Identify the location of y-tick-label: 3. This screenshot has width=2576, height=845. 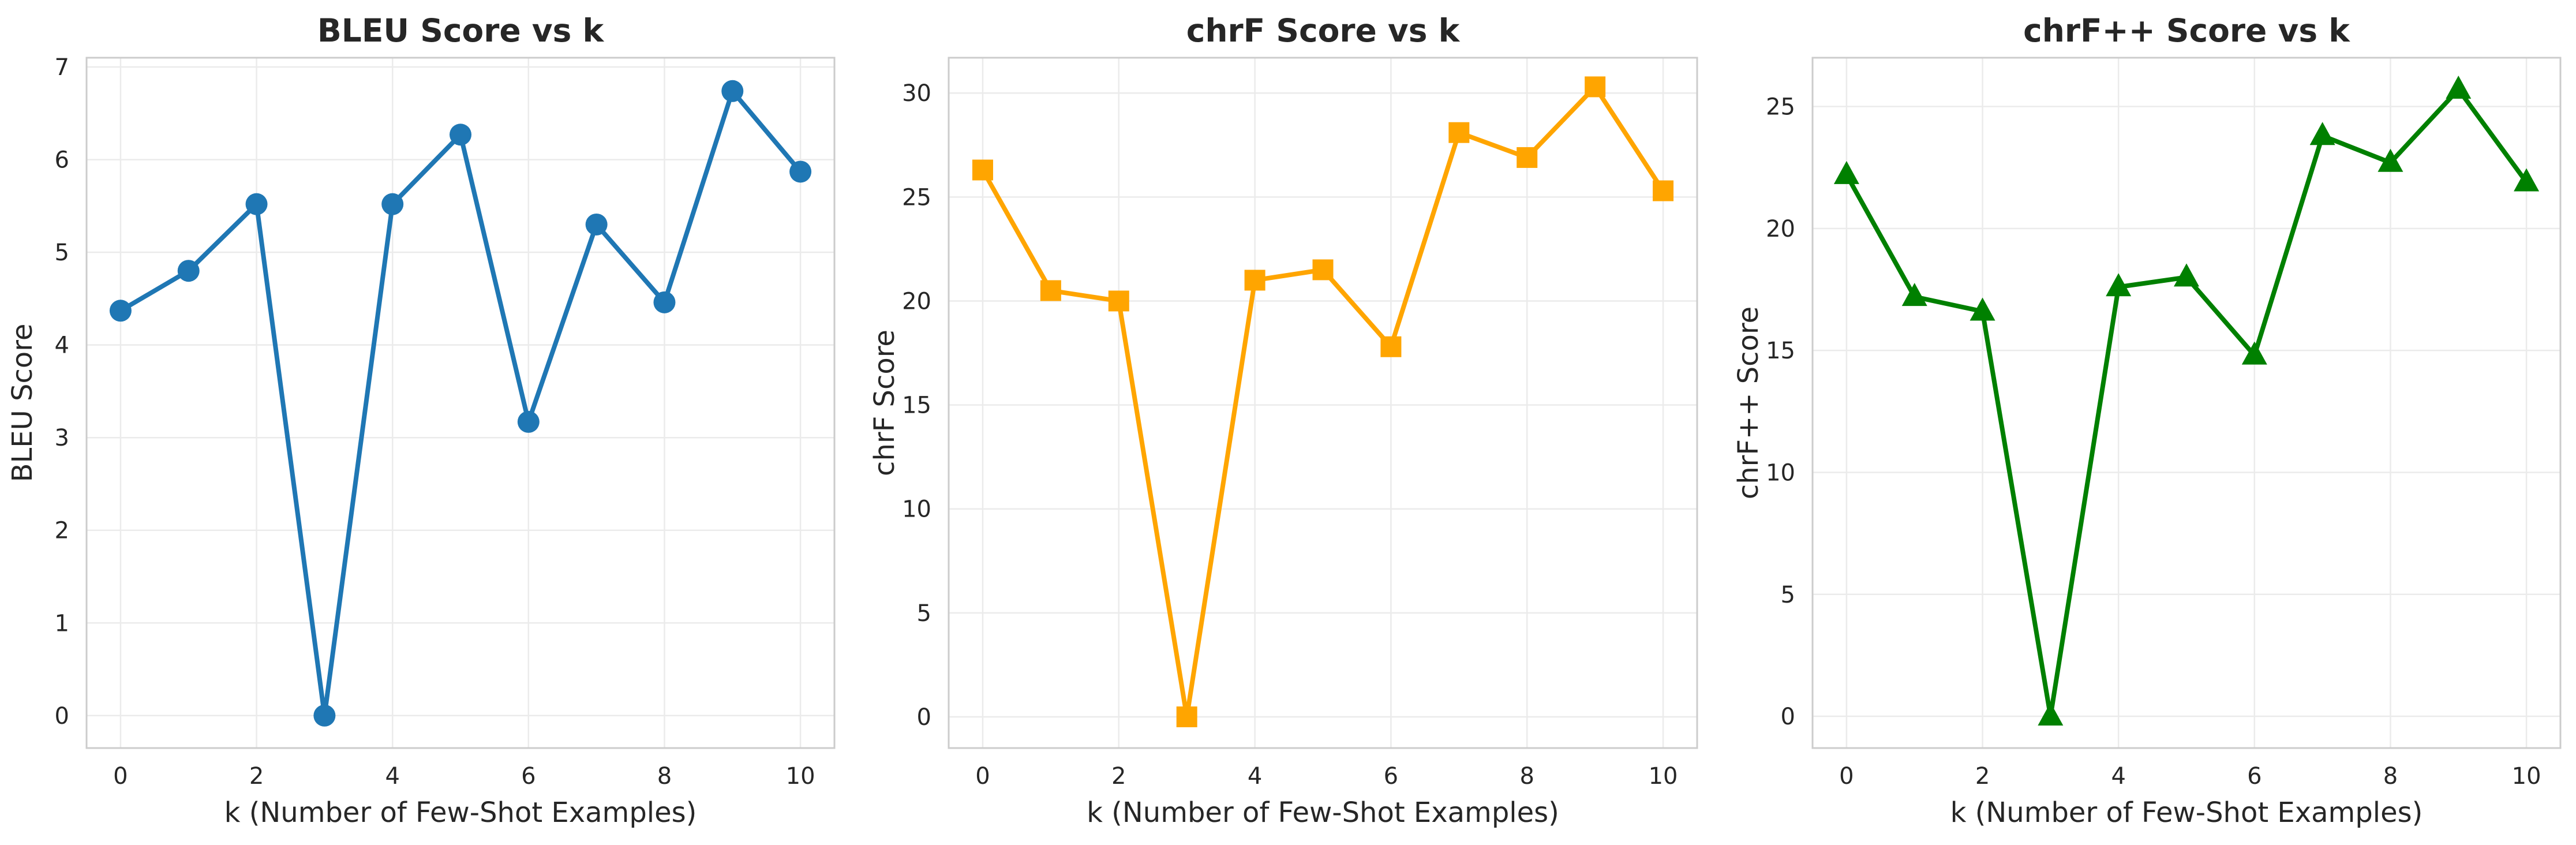
(62, 438).